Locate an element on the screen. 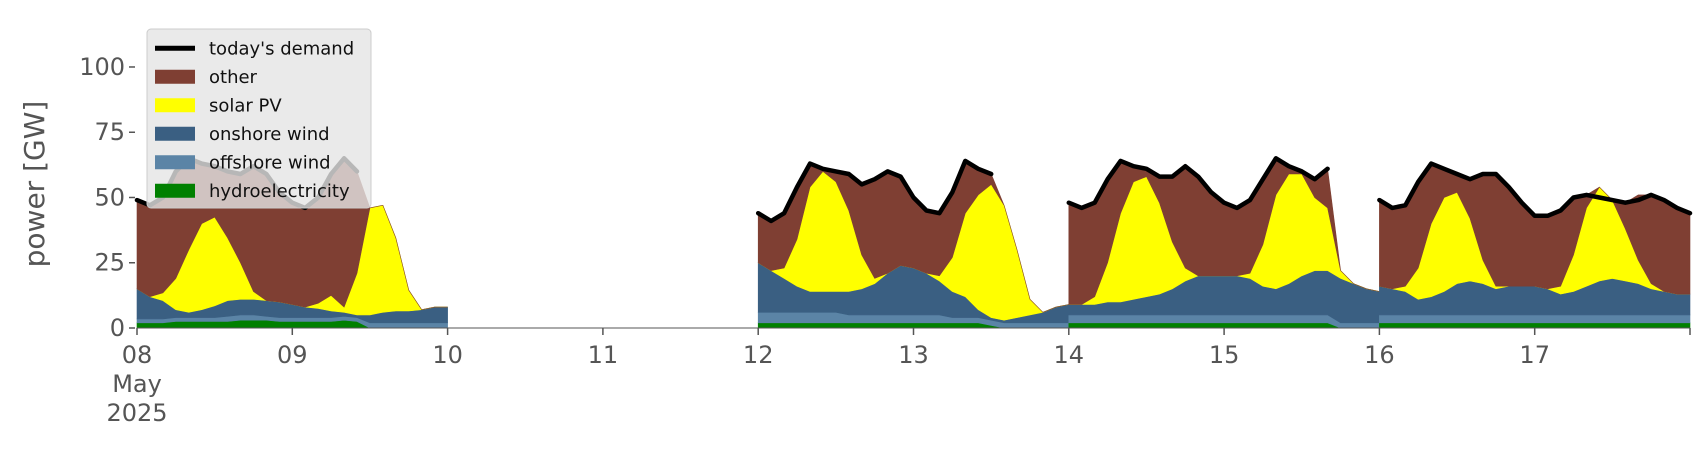 The image size is (1706, 460). x-tick-label-15: 15 is located at coordinates (1224, 355).